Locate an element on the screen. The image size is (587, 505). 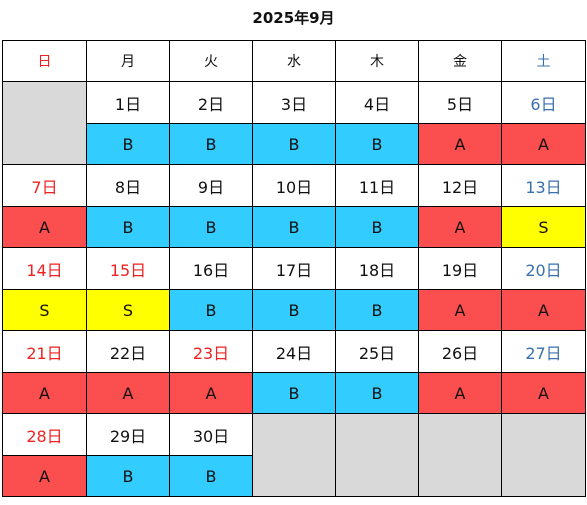
day-date: 7日 is located at coordinates (44, 185).